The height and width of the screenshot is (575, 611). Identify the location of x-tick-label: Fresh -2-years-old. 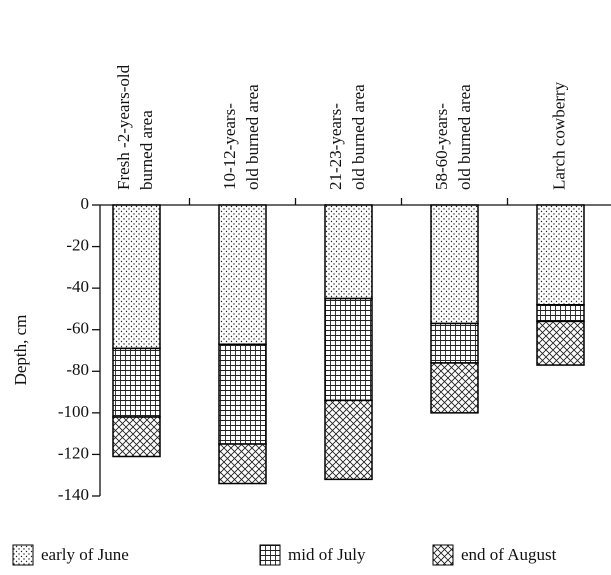
(123, 127).